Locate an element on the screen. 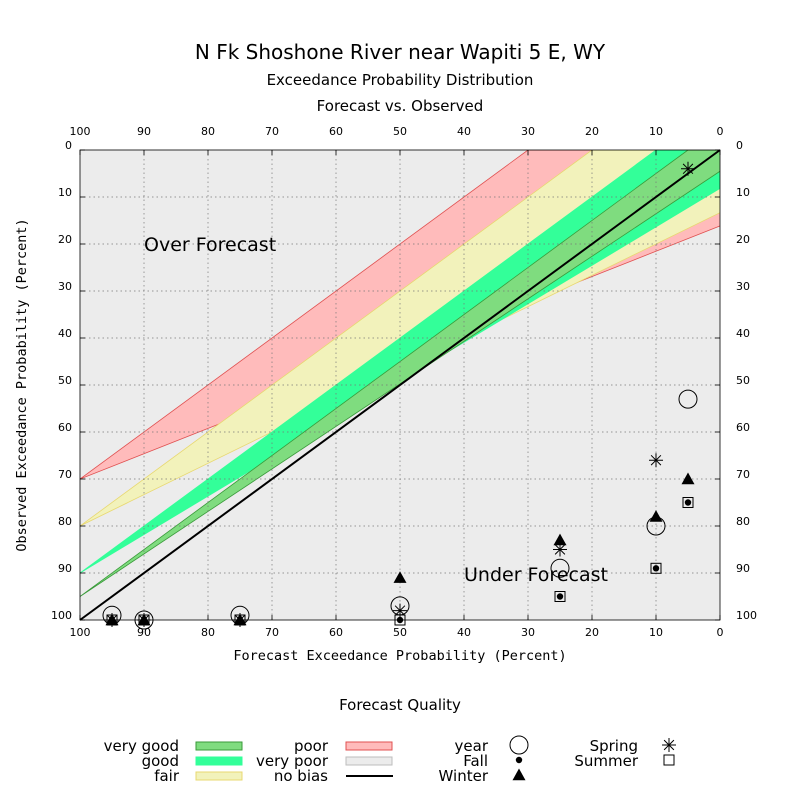  legend-label-fall: Fall is located at coordinates (475, 761).